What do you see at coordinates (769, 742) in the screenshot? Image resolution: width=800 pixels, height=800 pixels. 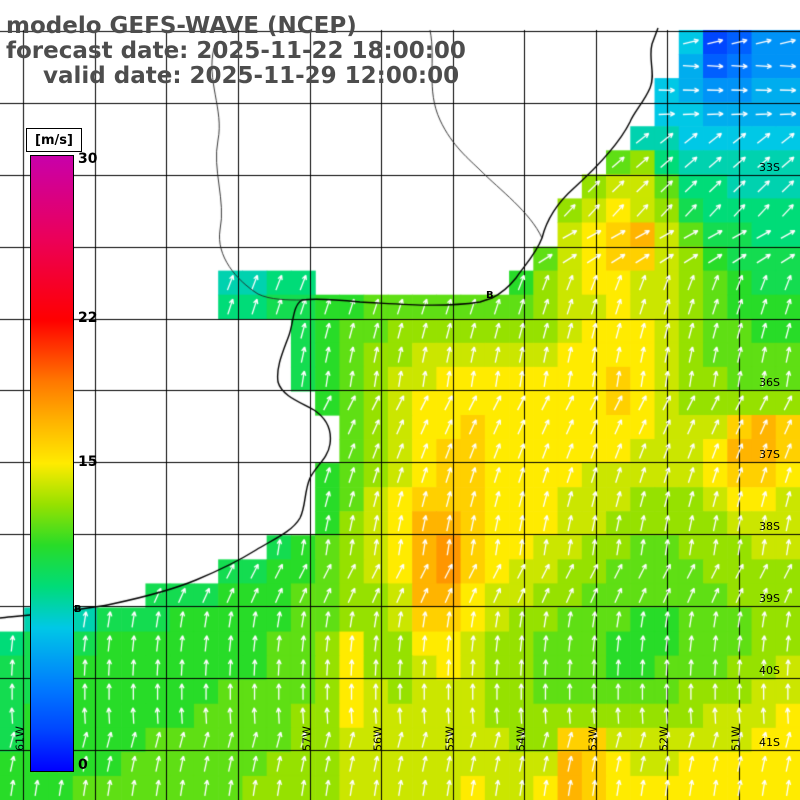 I see `lat-label-41S: 41S` at bounding box center [769, 742].